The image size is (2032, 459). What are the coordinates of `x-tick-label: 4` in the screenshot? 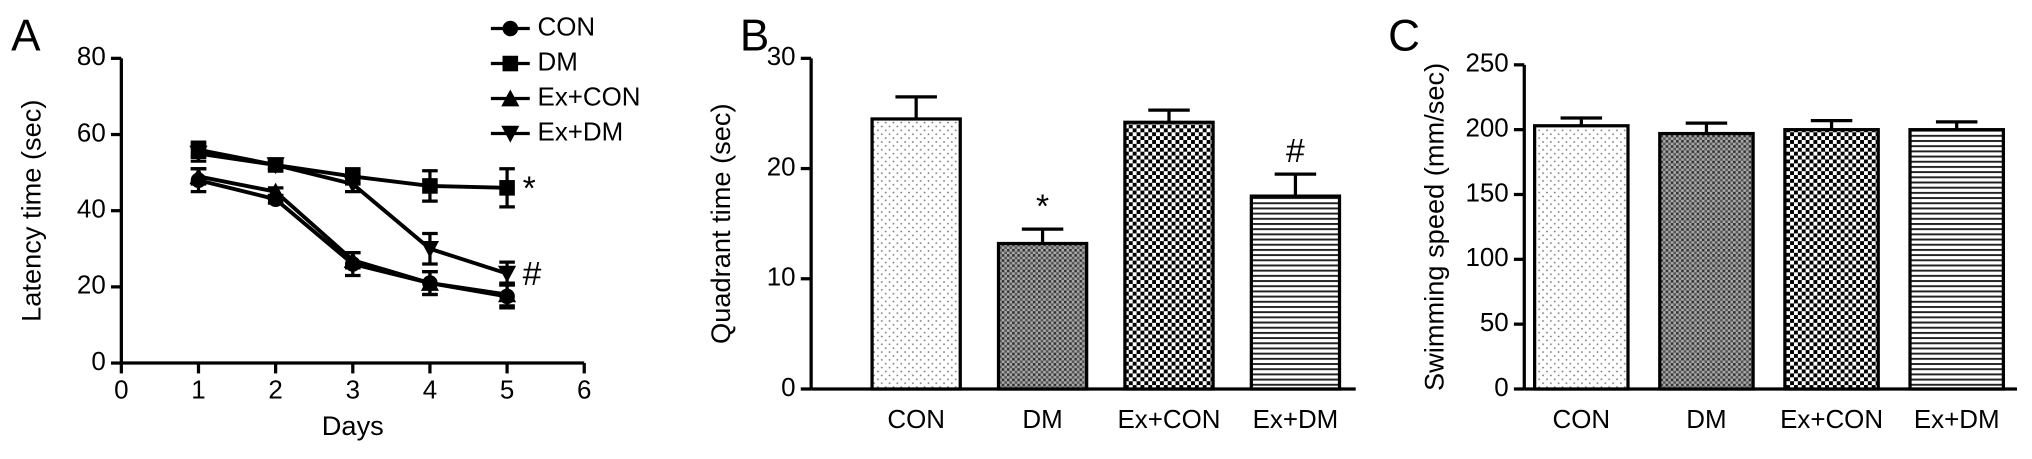 It's located at (430, 390).